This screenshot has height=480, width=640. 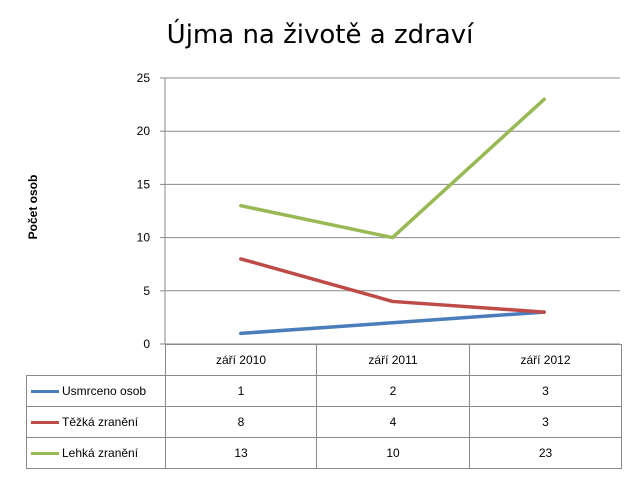 I want to click on data-table-header-row: září 2010 září 2011 září 2012, so click(x=324, y=360).